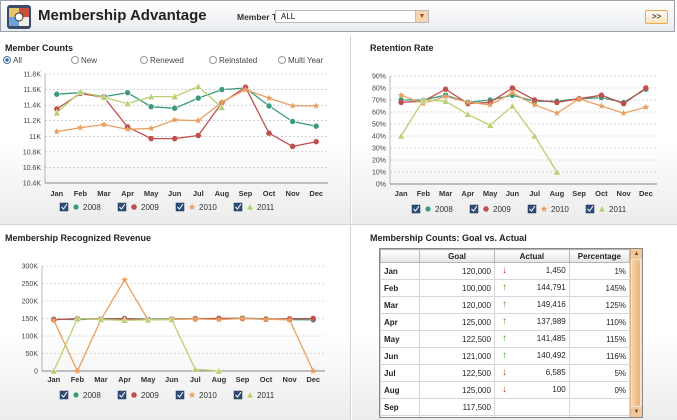 The height and width of the screenshot is (420, 677). I want to click on table-row: Feb 100,000 ↑ 144,791 145%, so click(505, 288).